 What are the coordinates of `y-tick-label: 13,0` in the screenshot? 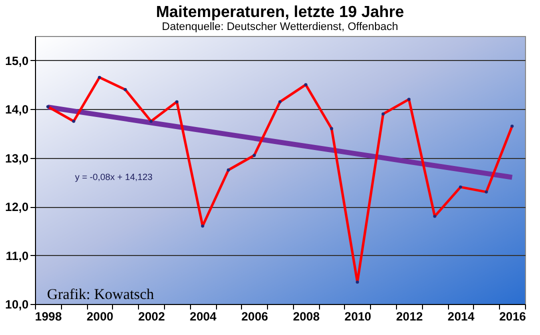 It's located at (17, 158).